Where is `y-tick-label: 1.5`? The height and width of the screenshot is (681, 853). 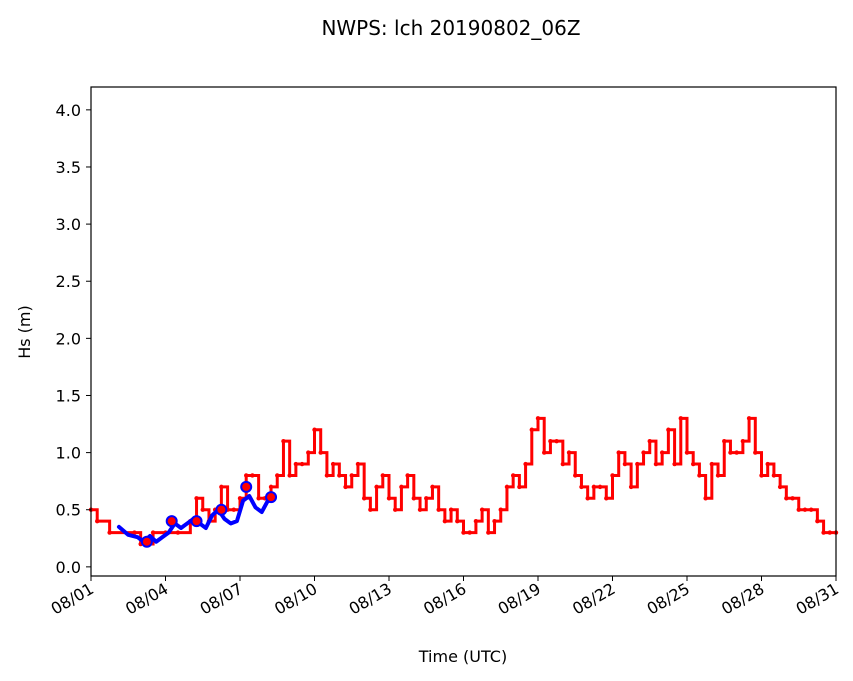 y-tick-label: 1.5 is located at coordinates (68, 395).